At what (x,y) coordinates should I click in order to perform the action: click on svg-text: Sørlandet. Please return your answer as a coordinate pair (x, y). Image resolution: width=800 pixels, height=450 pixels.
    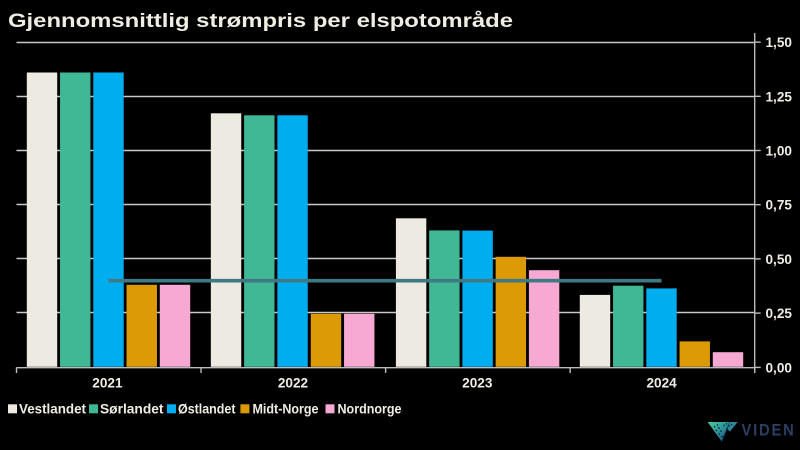
    Looking at the image, I should click on (132, 409).